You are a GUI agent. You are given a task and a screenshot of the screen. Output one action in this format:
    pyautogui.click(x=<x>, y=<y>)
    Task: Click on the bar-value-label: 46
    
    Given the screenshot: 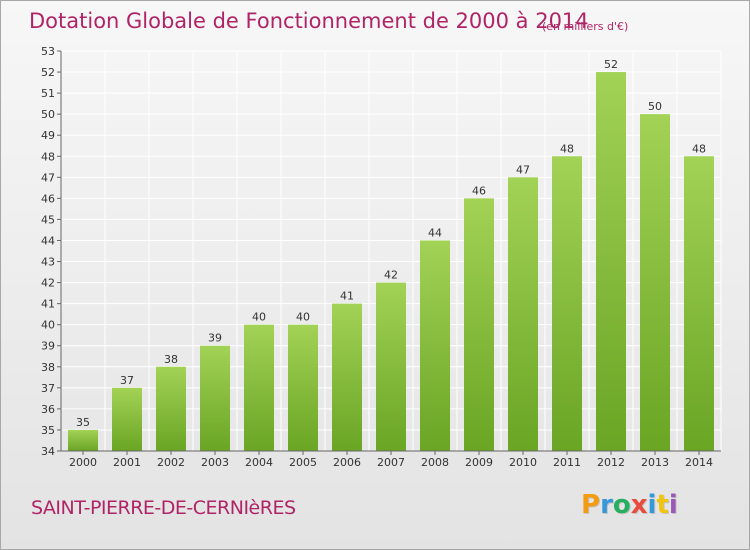 What is the action you would take?
    pyautogui.click(x=479, y=190)
    